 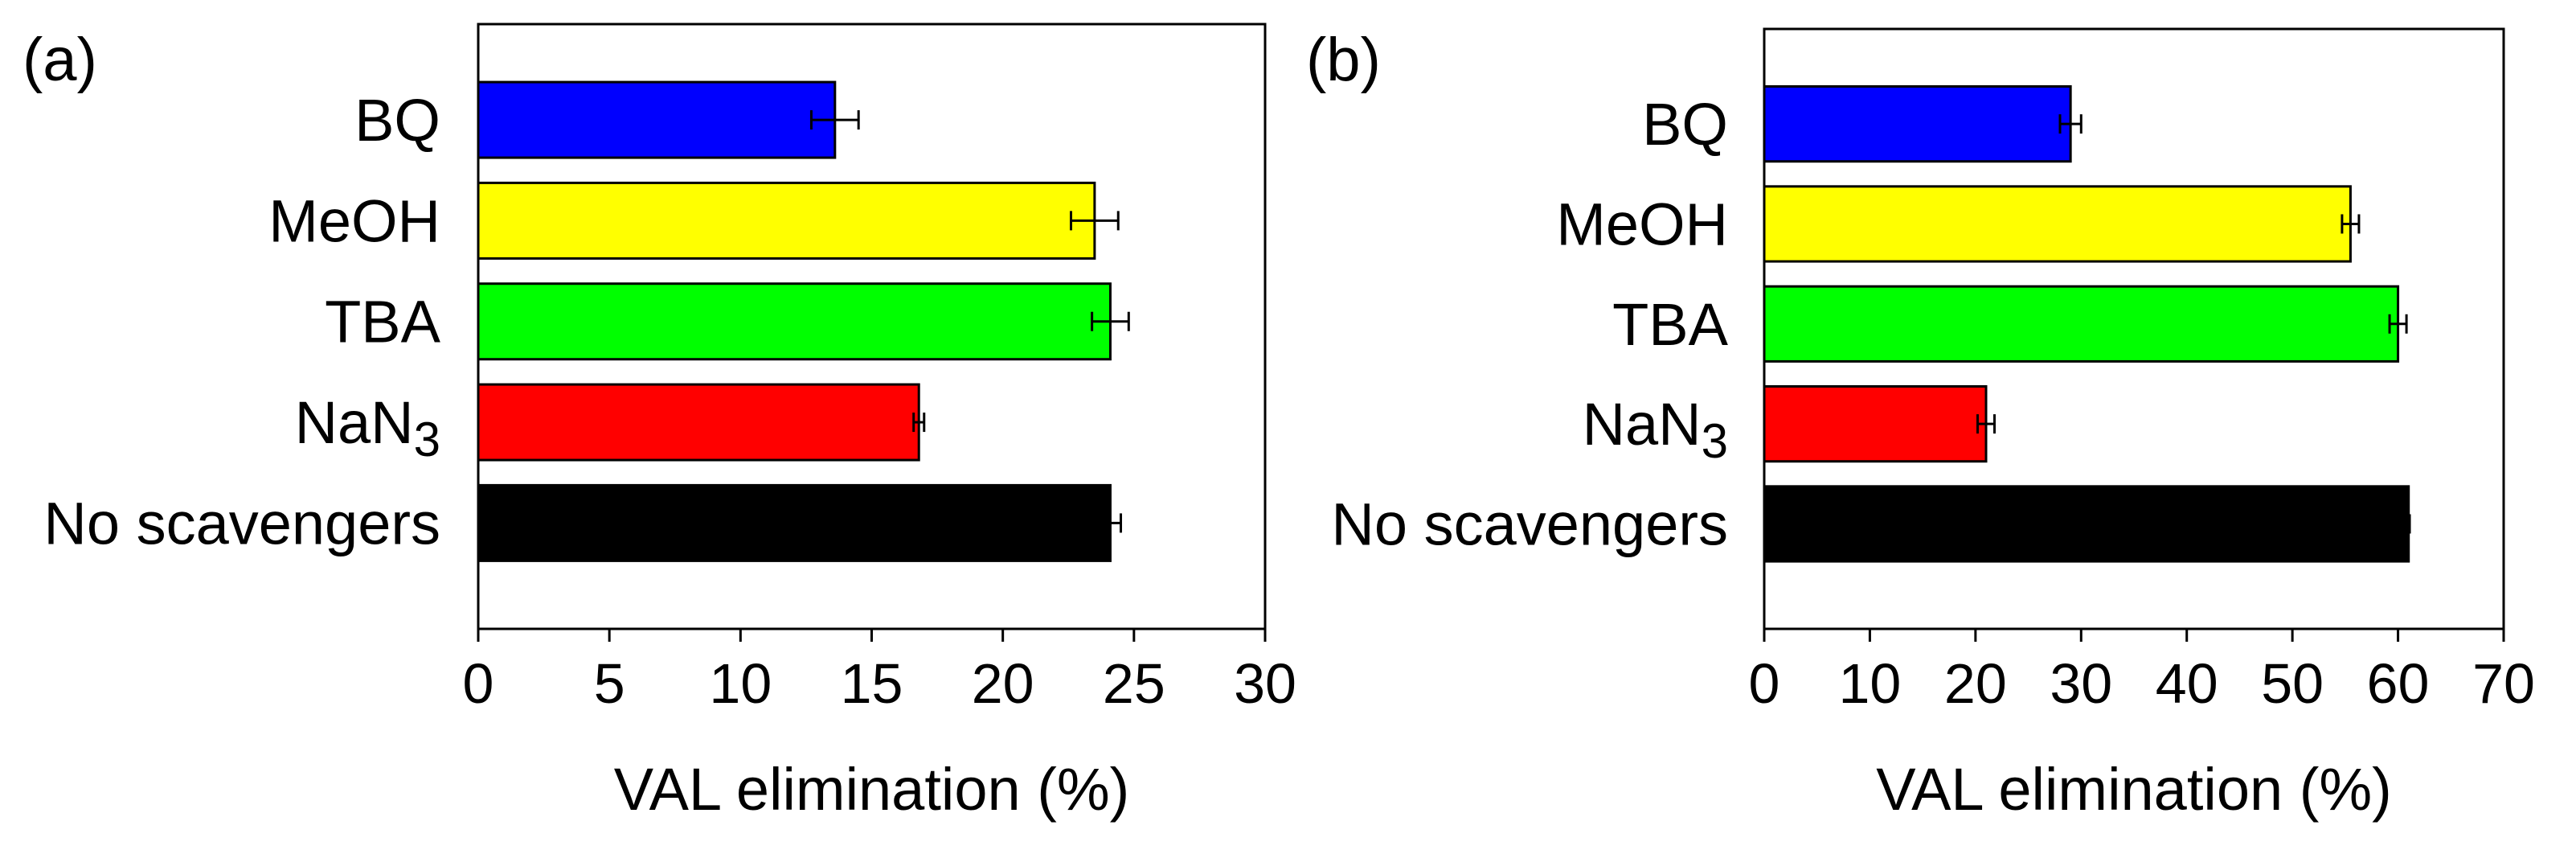 I want to click on x-tick-label: 70, so click(x=2503, y=683).